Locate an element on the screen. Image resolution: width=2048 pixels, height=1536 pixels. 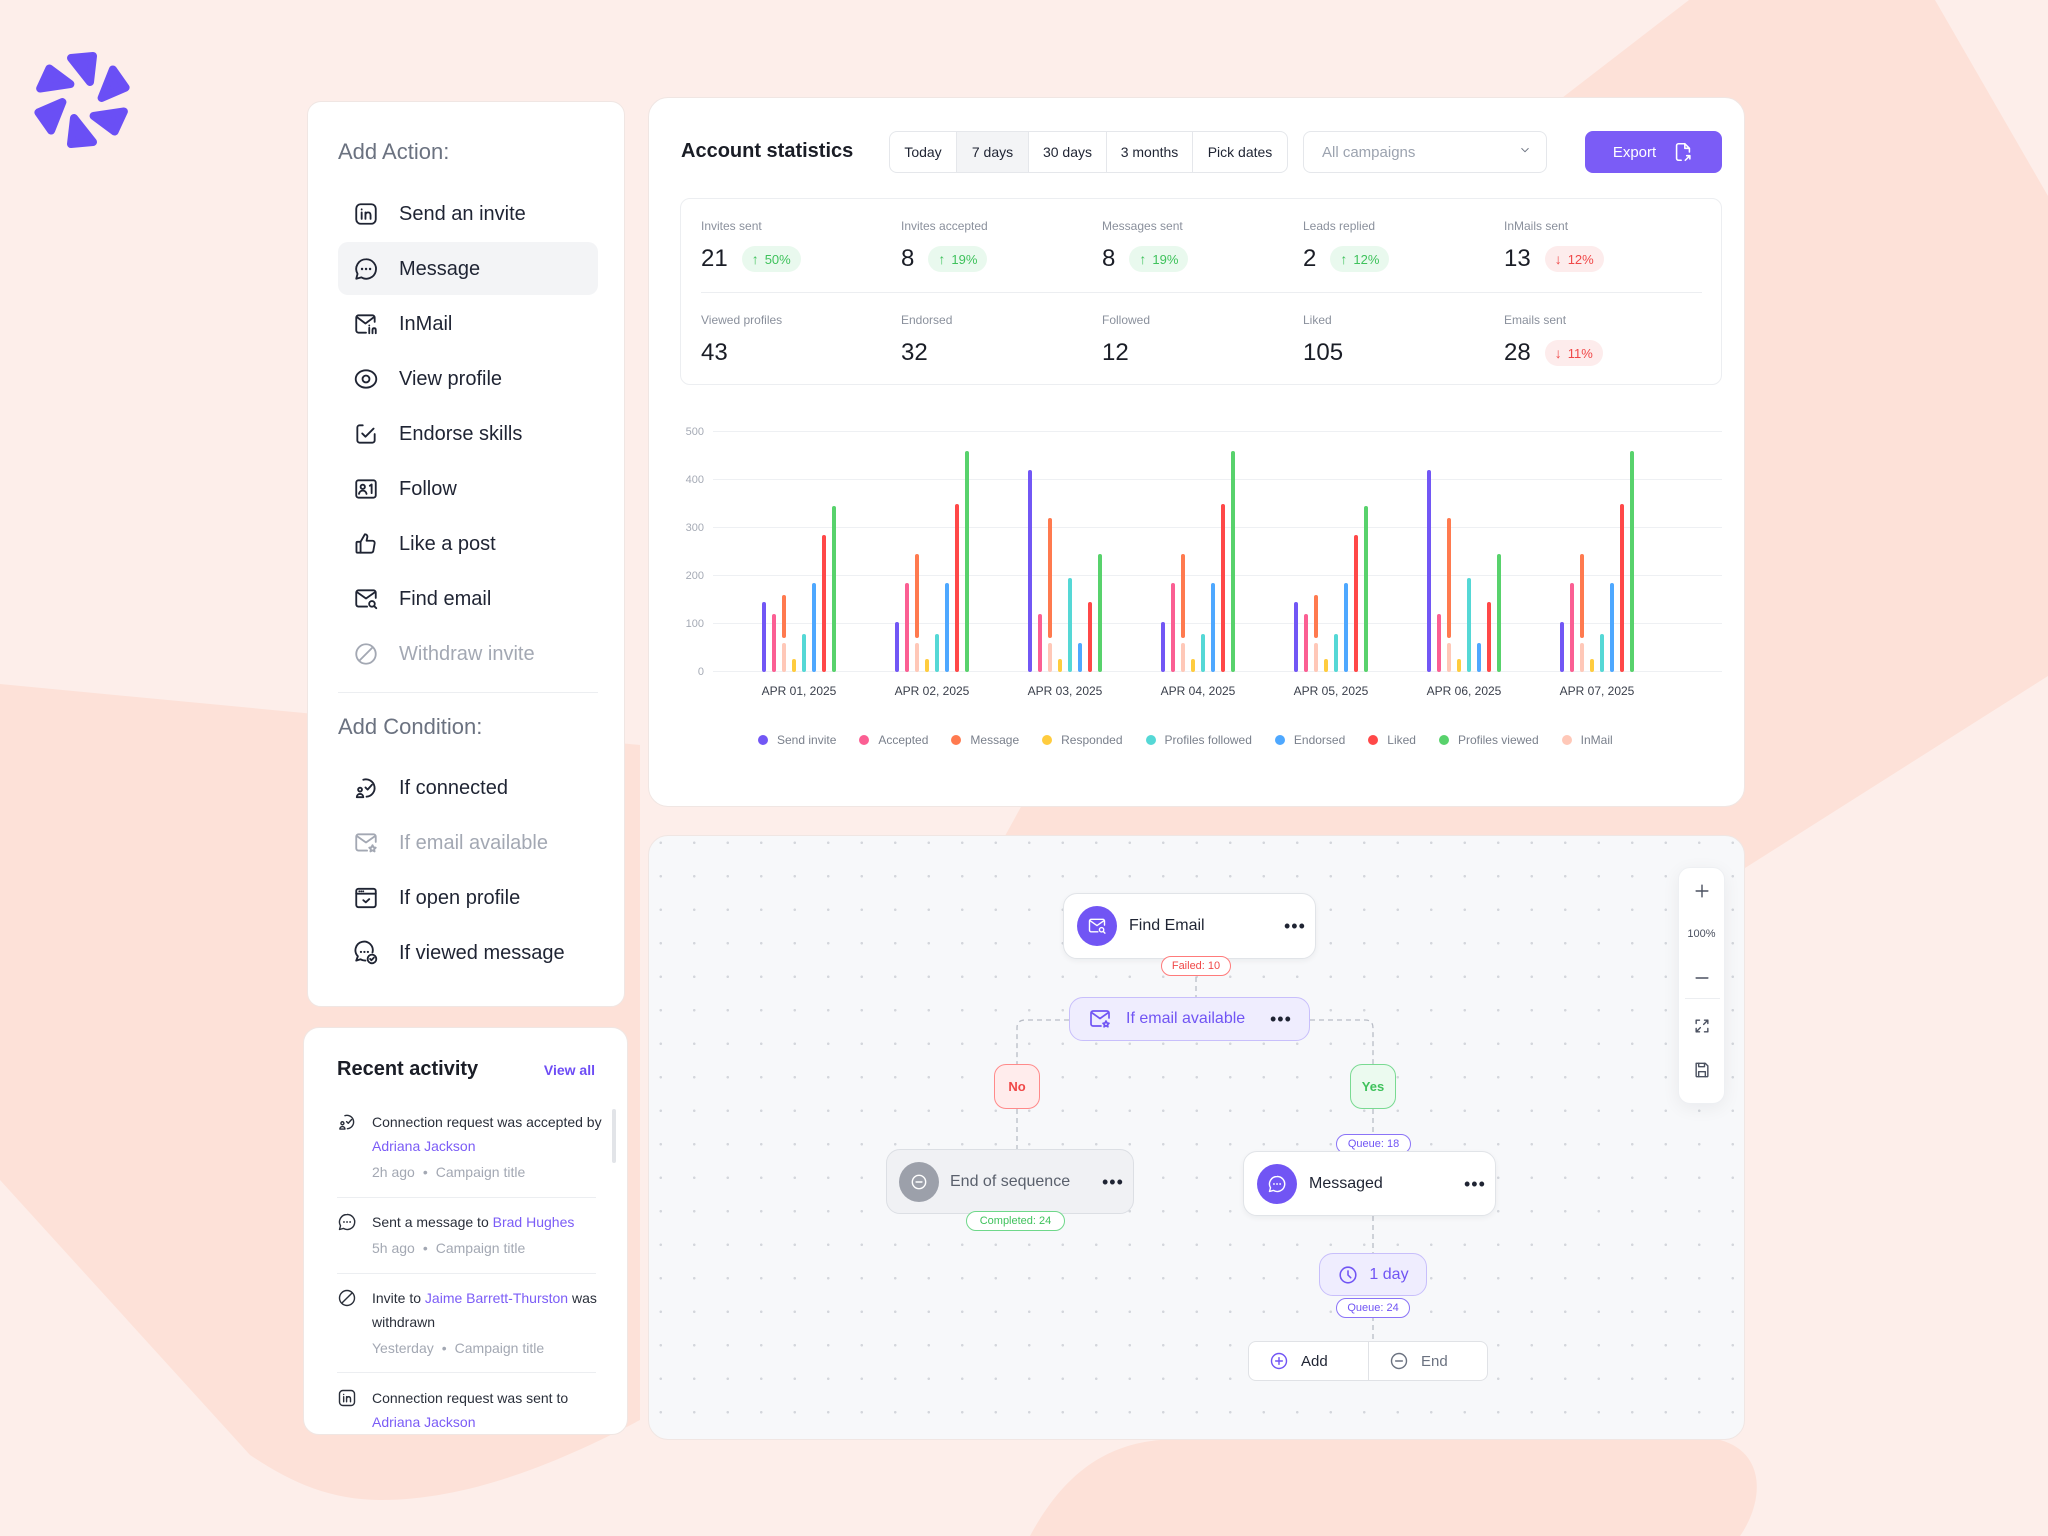
tab-pick-dates: Pick dates is located at coordinates (1239, 152).